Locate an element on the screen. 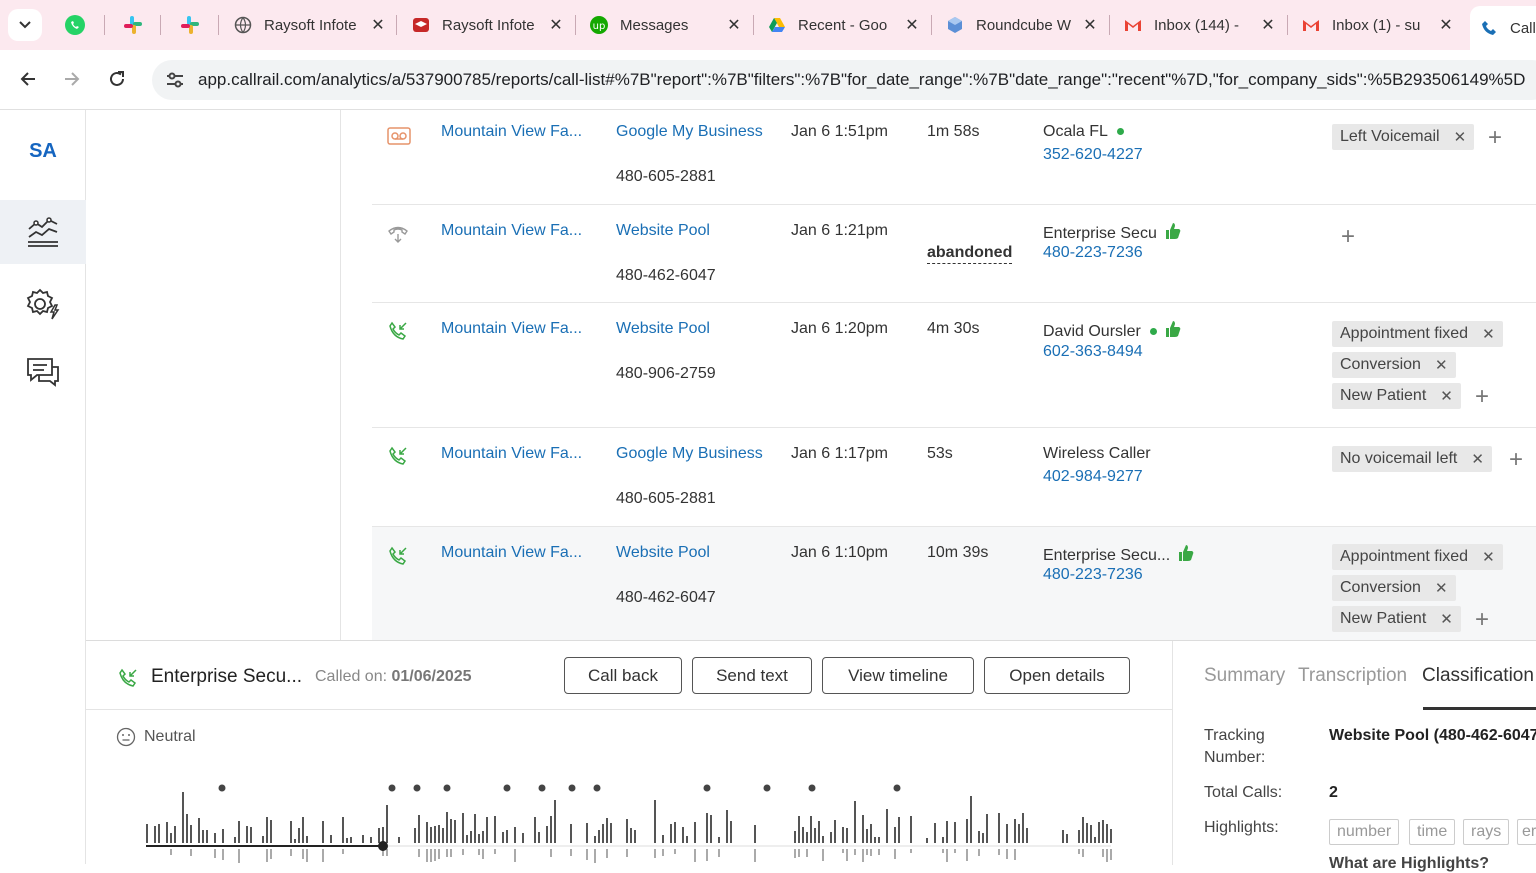 The width and height of the screenshot is (1536, 873). highlight-chip: number is located at coordinates (1364, 832).